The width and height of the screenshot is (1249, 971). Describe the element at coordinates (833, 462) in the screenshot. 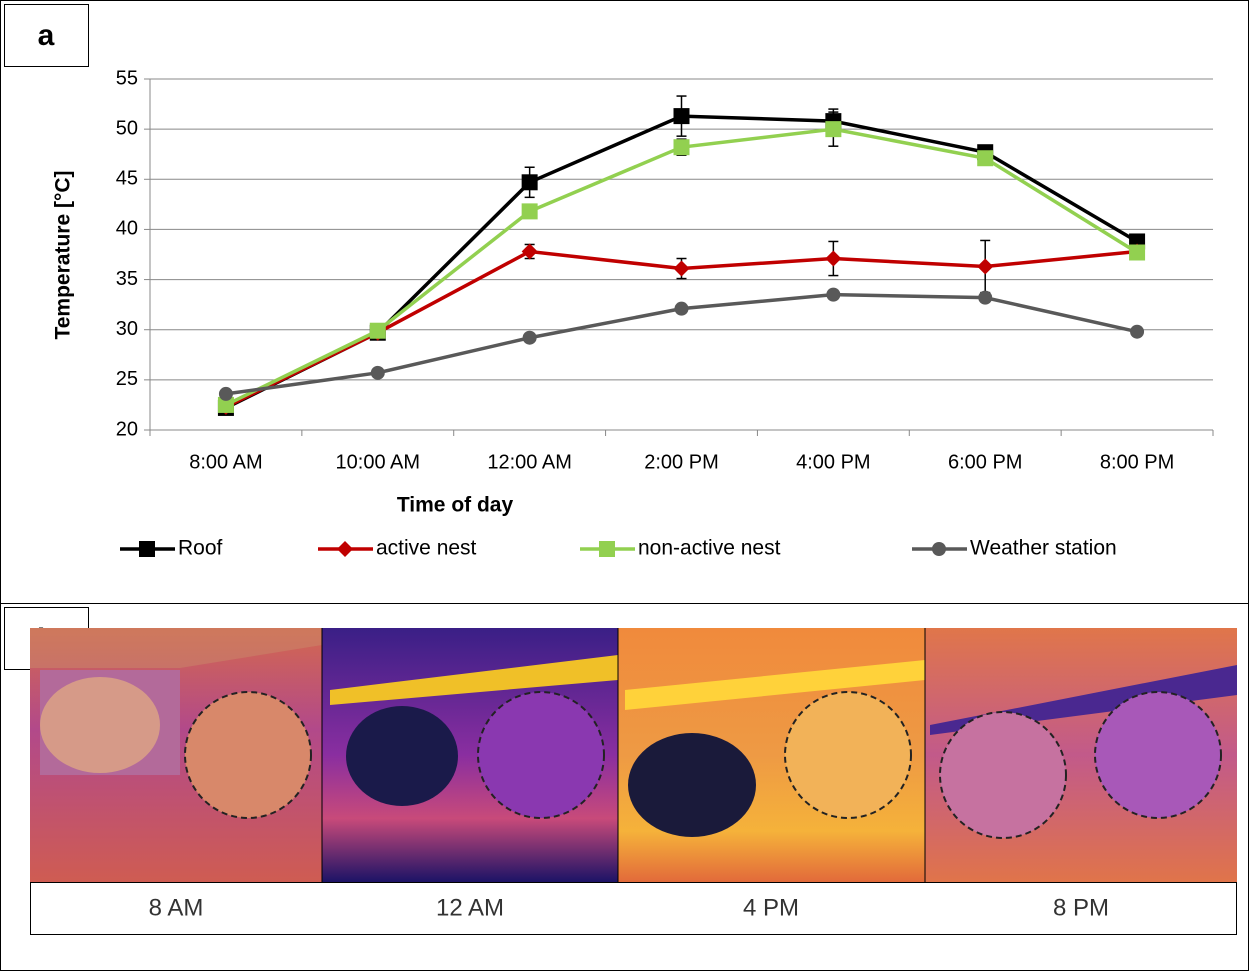

I see `x-tick-label: 4:00 PM` at that location.